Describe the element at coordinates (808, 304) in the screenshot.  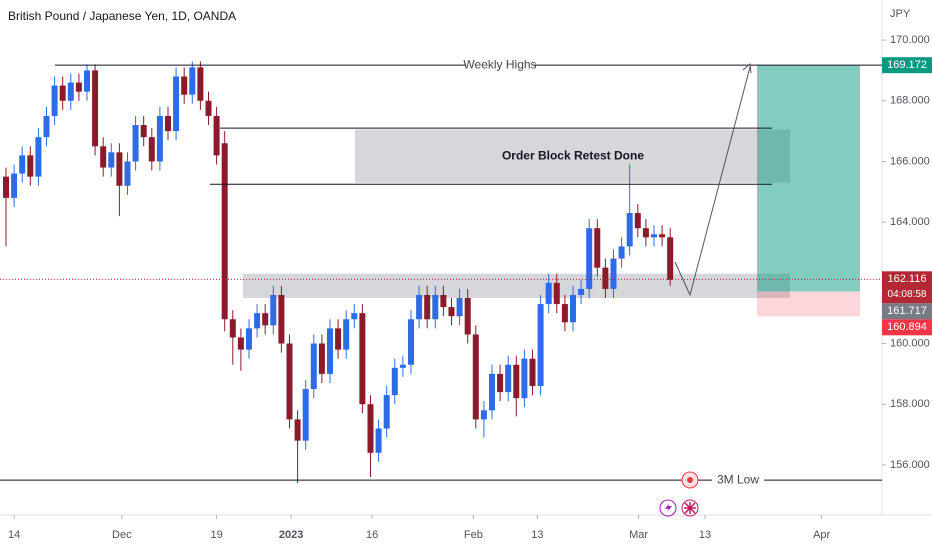
I see `stop-zone` at that location.